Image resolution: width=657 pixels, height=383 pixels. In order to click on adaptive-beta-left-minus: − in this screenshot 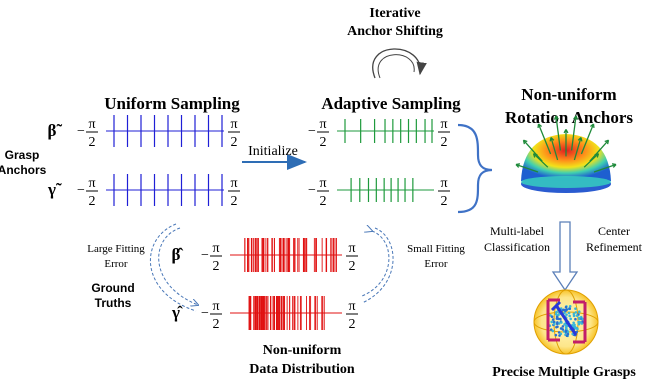, I will do `click(312, 131)`.